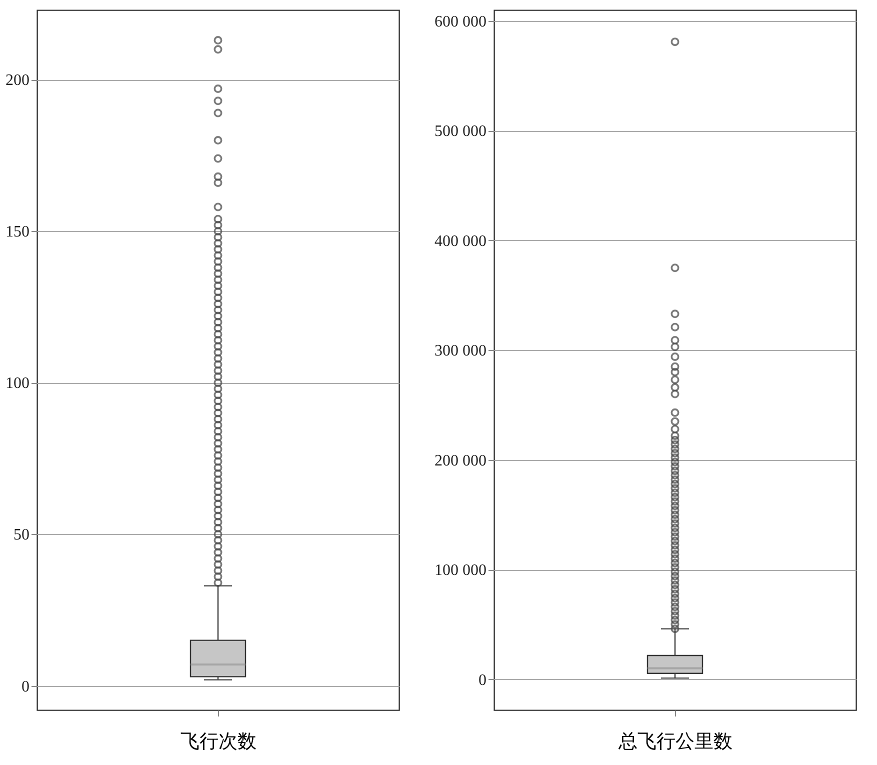  I want to click on y-tick-label: 500 000, so click(460, 131).